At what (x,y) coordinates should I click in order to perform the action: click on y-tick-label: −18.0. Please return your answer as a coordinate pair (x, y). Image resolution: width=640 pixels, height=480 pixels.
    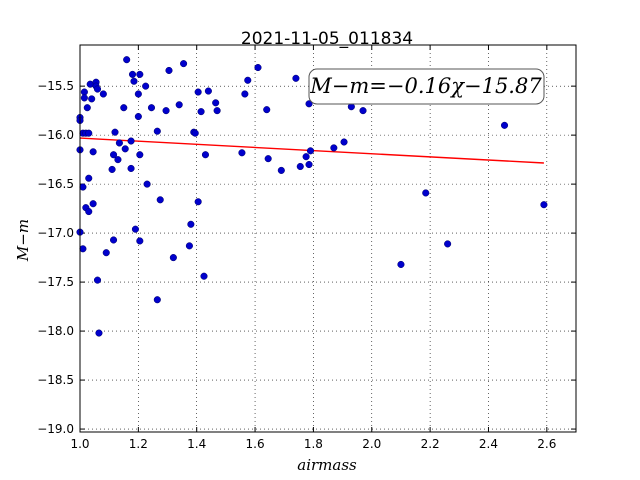
    Looking at the image, I should click on (55, 331).